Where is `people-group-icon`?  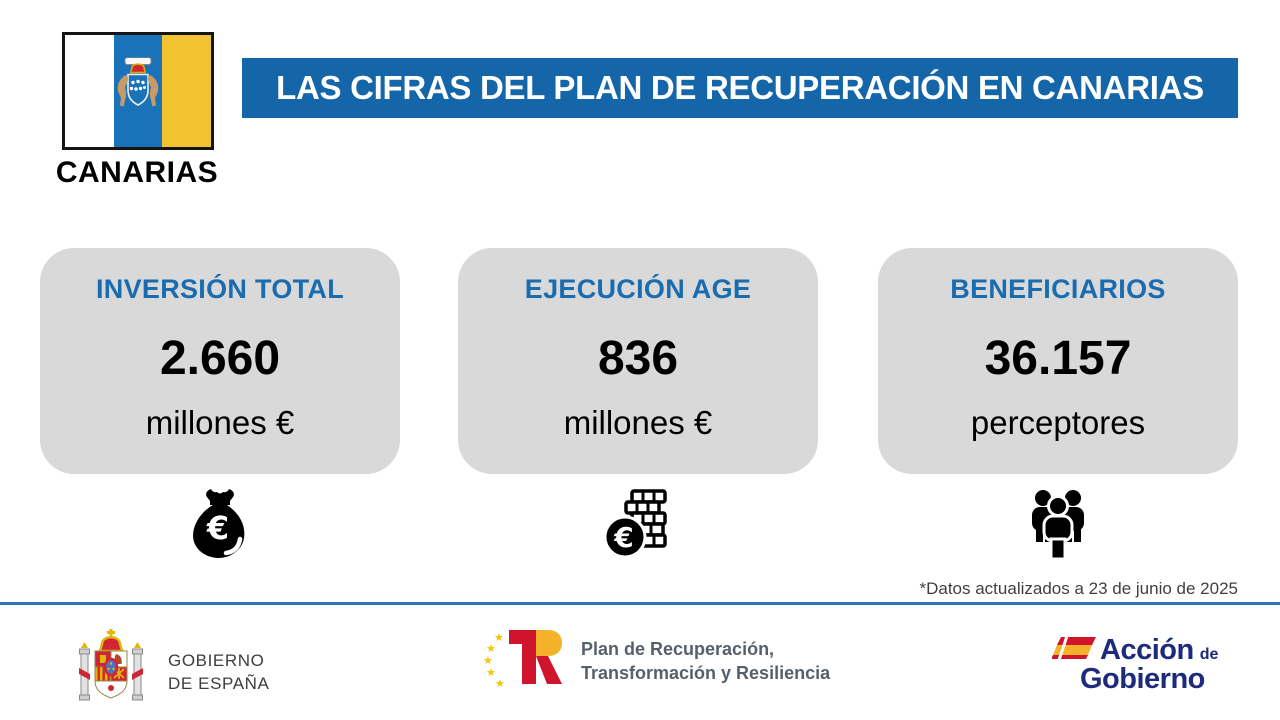 people-group-icon is located at coordinates (1058, 527).